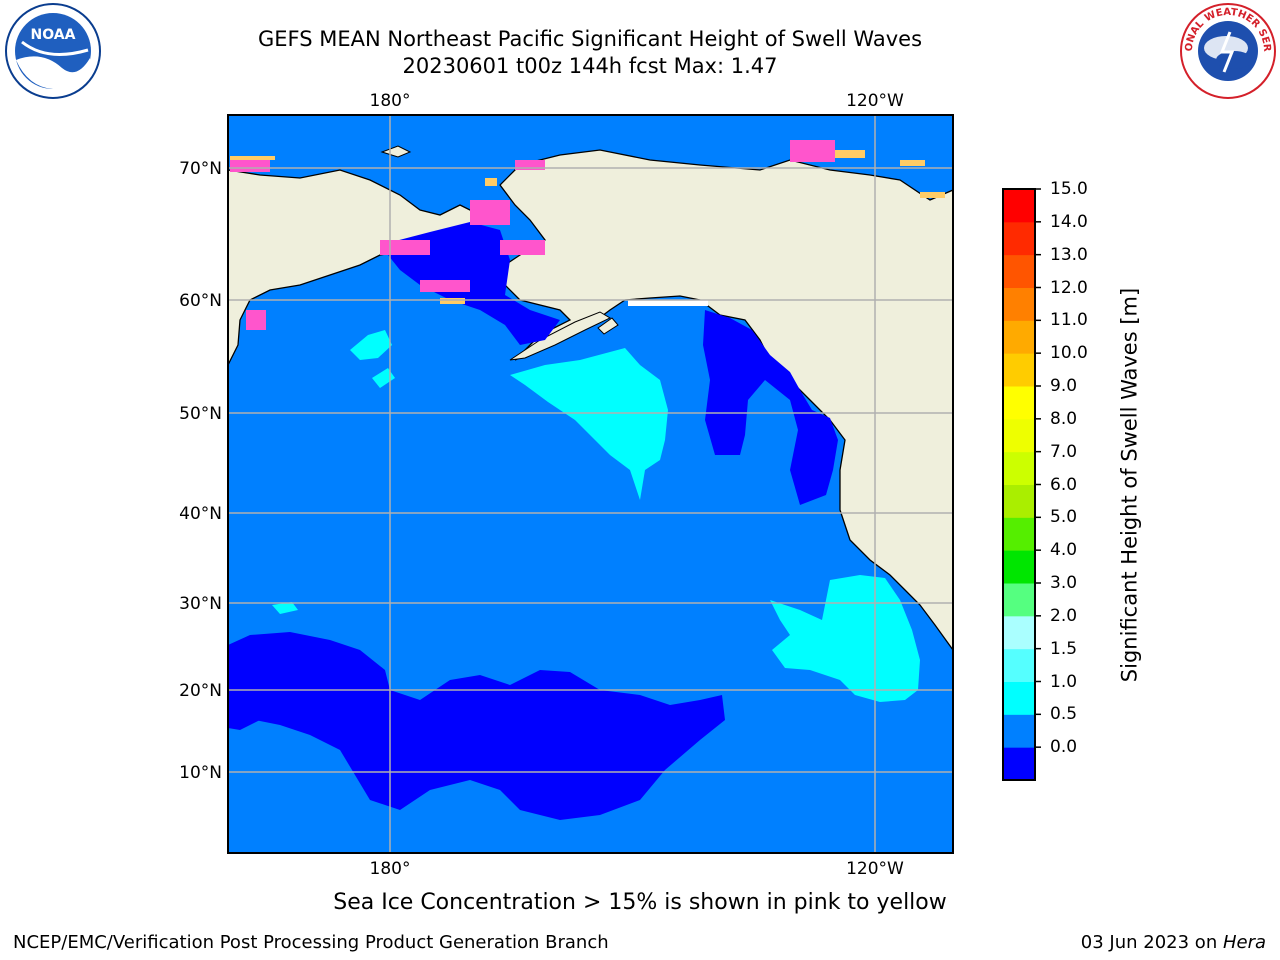  Describe the element at coordinates (1064, 648) in the screenshot. I see `colorbar-tick-label: 1.5` at that location.